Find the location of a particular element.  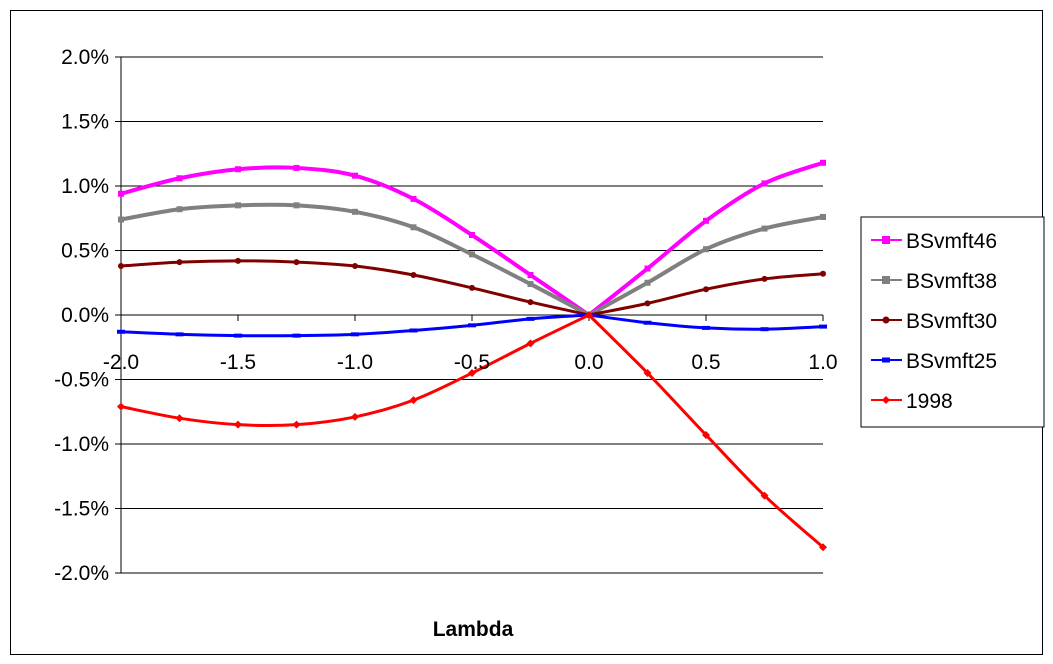

legend-item: BSvmft38 is located at coordinates (934, 281).